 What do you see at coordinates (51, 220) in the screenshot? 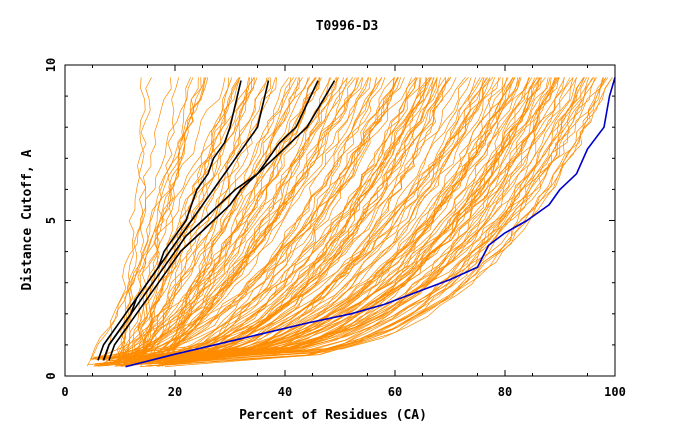
I see `y-tick-label: 5` at bounding box center [51, 220].